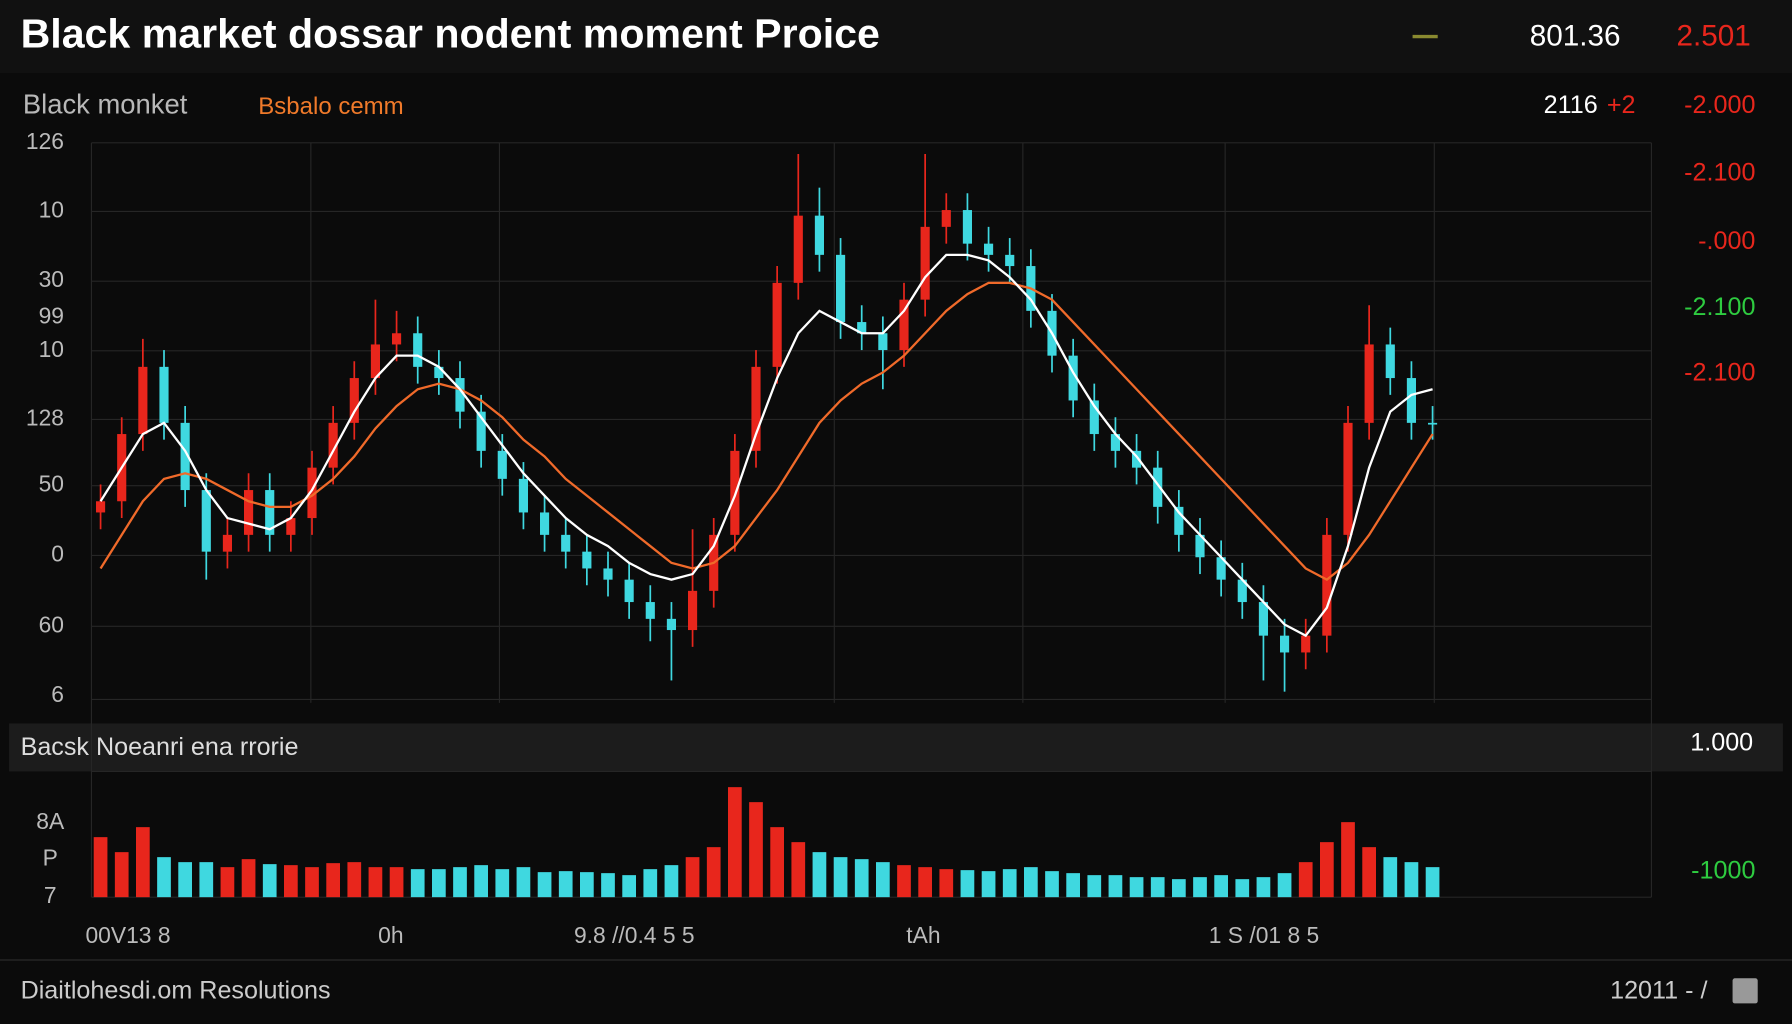 This screenshot has height=1024, width=1792. Describe the element at coordinates (176, 991) in the screenshot. I see `footer-left: Diaitlohesdi.om Resolutions` at that location.